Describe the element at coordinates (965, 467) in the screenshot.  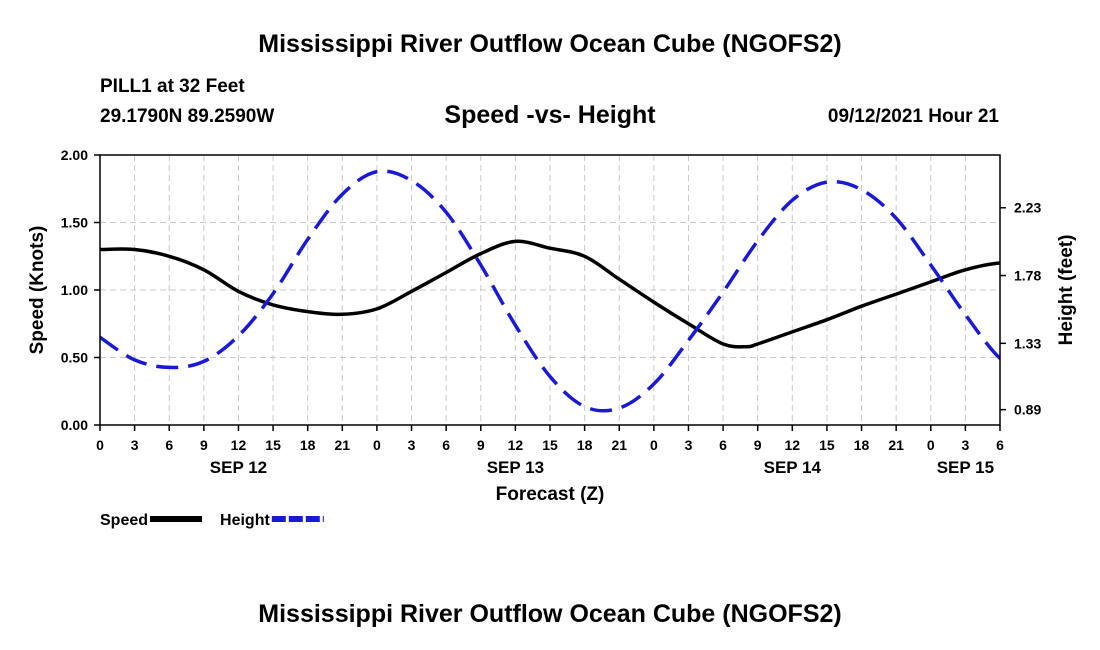
I see `date-label: SEP 15` at that location.